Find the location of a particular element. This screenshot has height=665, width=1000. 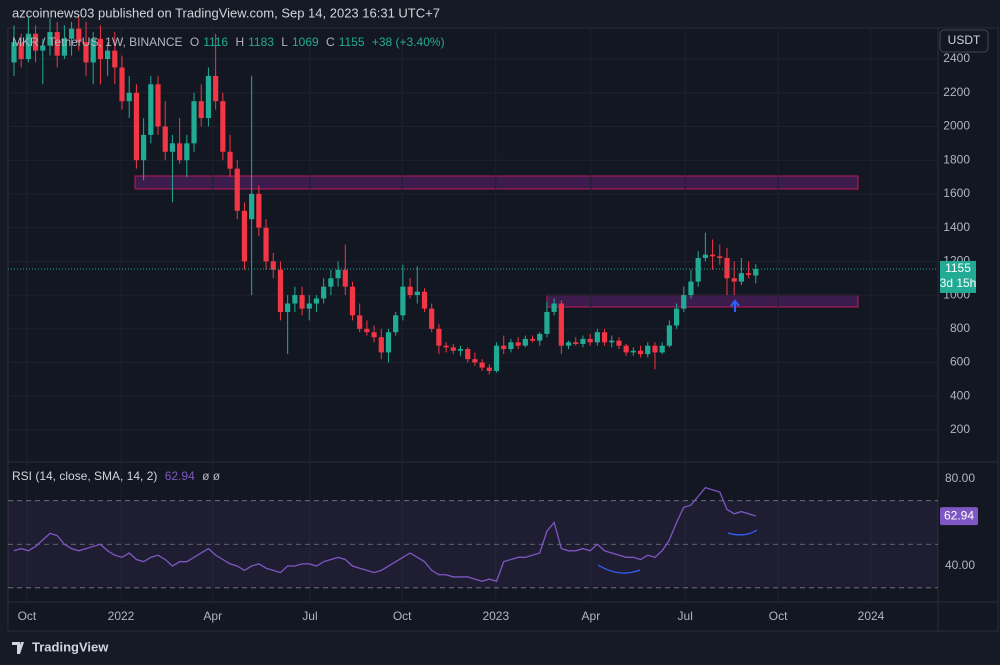

y-tick-label: 200 is located at coordinates (960, 429).